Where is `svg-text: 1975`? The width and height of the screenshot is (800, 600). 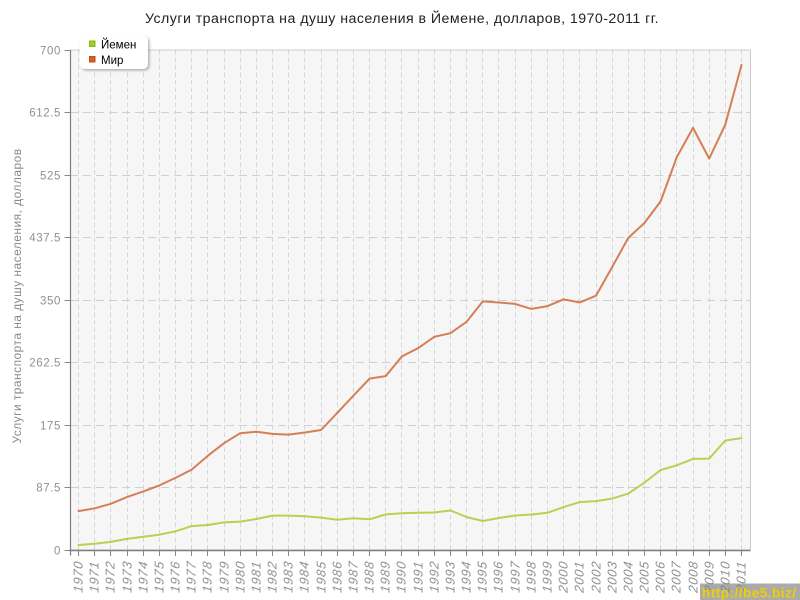 svg-text: 1975 is located at coordinates (158, 577).